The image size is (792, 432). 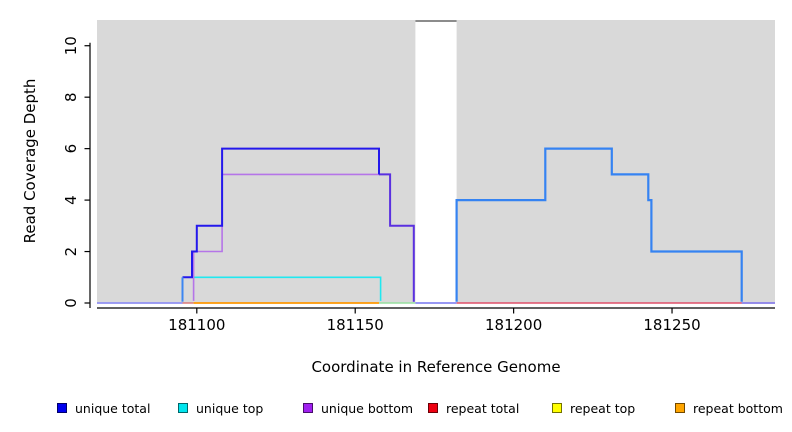 What do you see at coordinates (30, 161) in the screenshot?
I see `y-axis-label: Read Coverage Depth` at bounding box center [30, 161].